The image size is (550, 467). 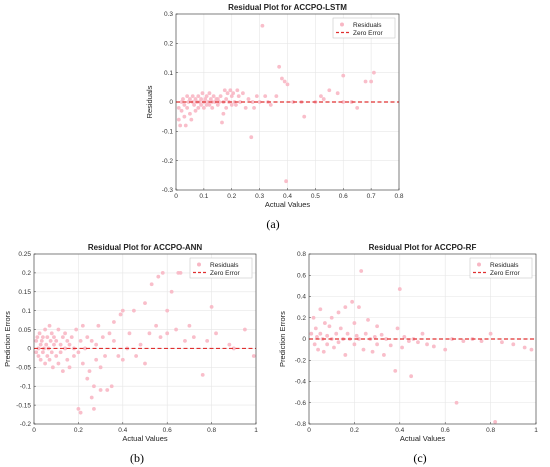 What do you see at coordinates (23, 368) in the screenshot?
I see `y-tick-label: -0.05` at bounding box center [23, 368].